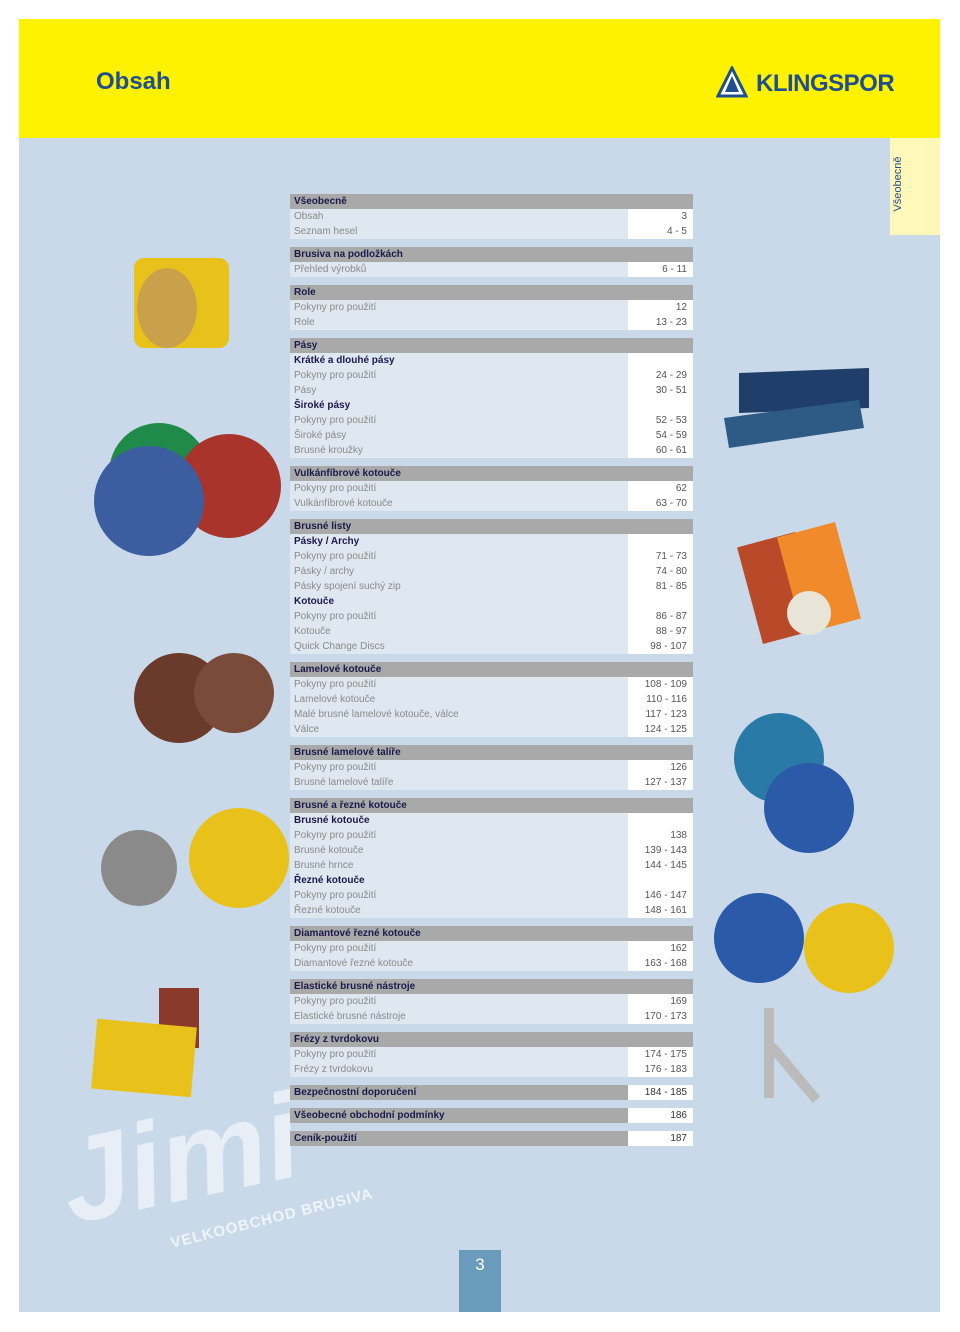  What do you see at coordinates (660, 684) in the screenshot?
I see `page-range: 108 - 109` at bounding box center [660, 684].